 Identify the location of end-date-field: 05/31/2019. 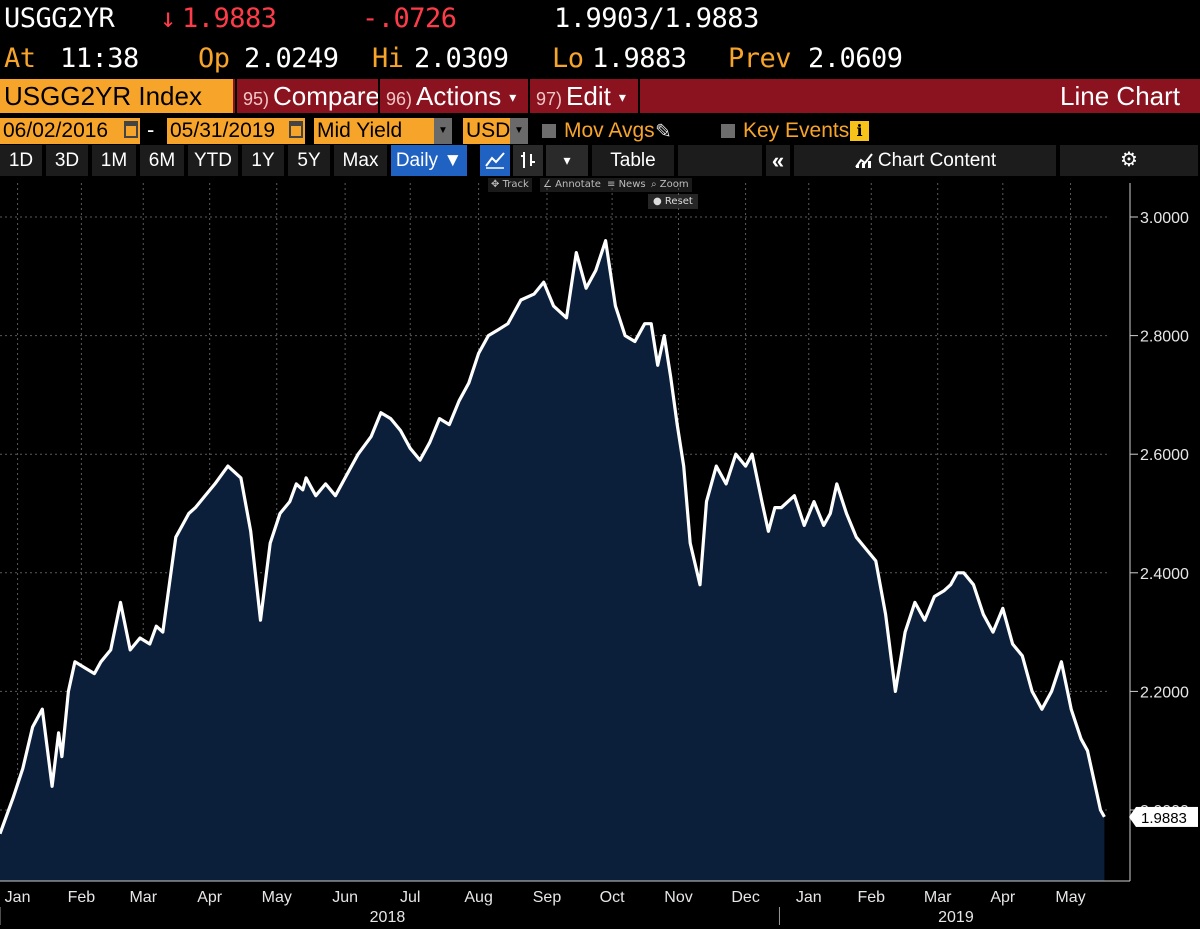
(236, 131).